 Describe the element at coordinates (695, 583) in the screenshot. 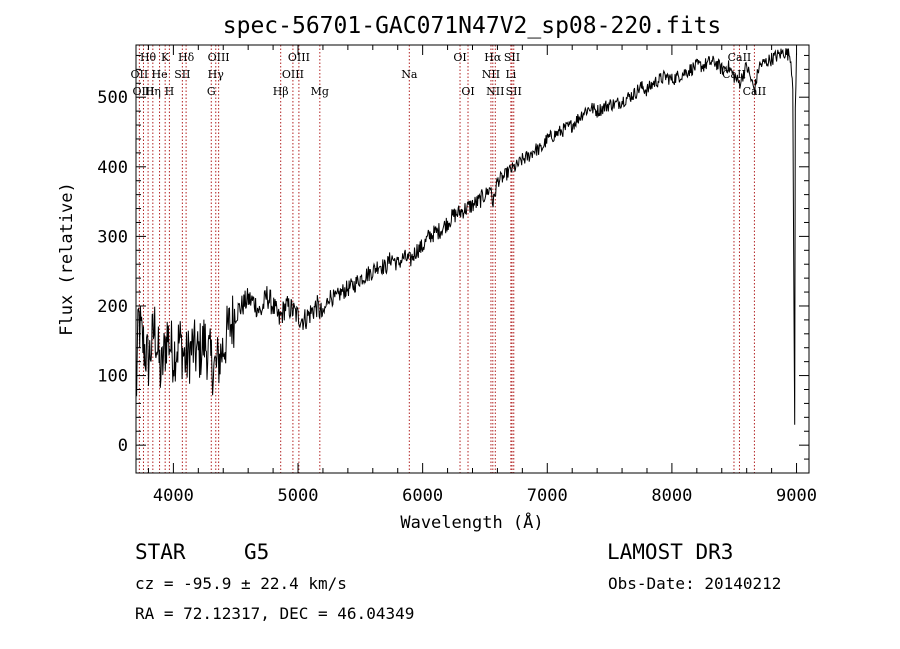

I see `obs-date-text: Obs-Date: 20140212` at that location.